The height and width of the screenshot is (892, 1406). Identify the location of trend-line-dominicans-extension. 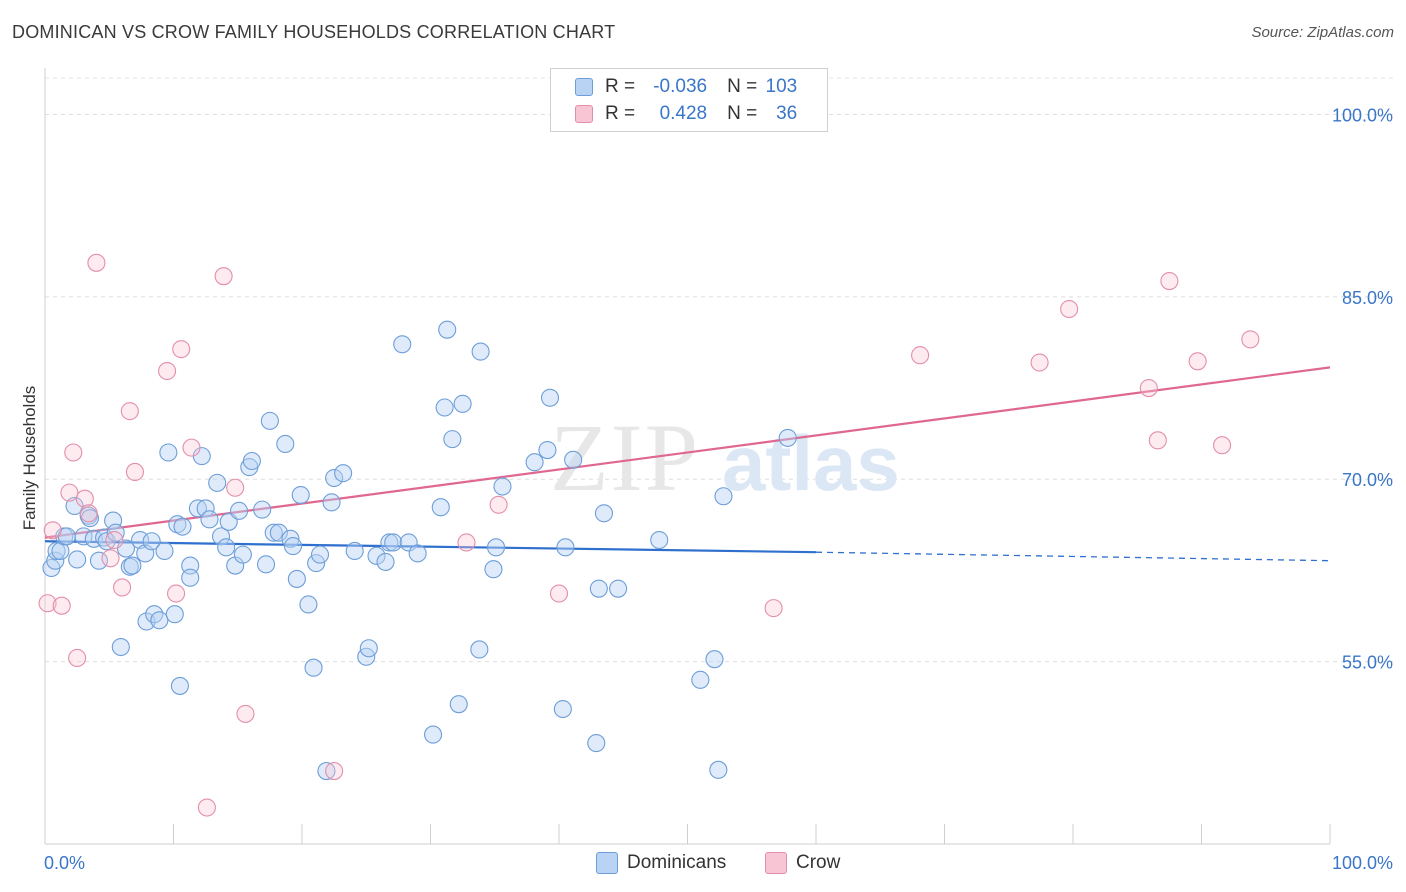
(1073, 556).